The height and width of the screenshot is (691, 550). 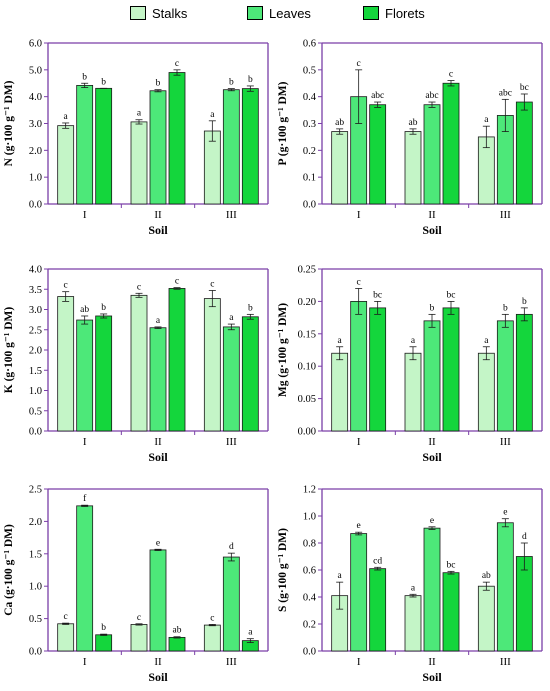 What do you see at coordinates (371, 13) in the screenshot?
I see `legend-swatch-florets` at bounding box center [371, 13].